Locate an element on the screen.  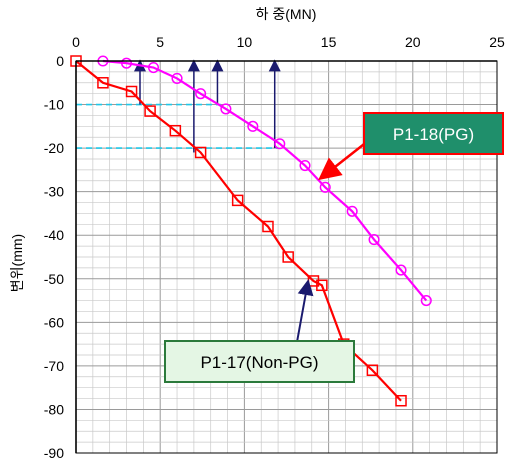
x-tick-label: 25 is located at coordinates (497, 42).